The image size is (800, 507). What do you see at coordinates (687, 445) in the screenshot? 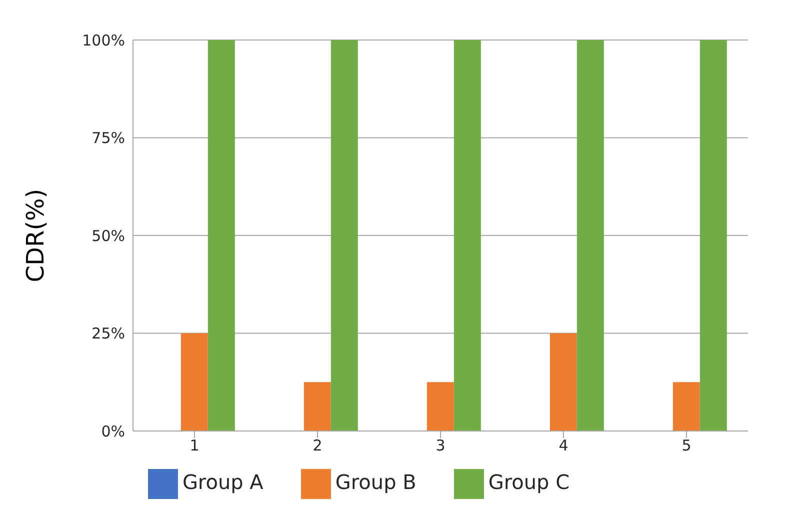
I see `x-tick-label: 5` at bounding box center [687, 445].